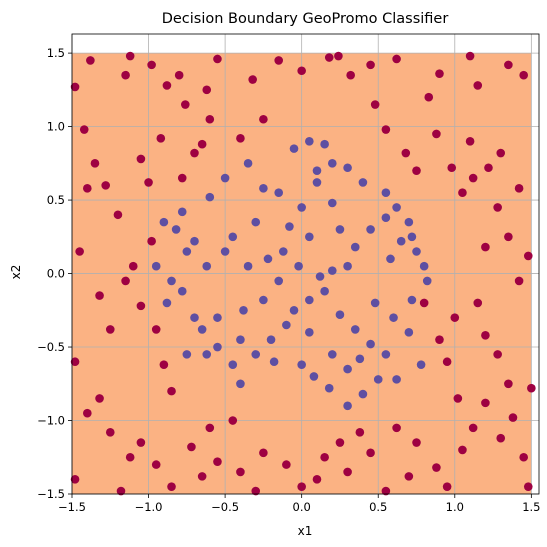  Describe the element at coordinates (305, 19) in the screenshot. I see `chart-title: Decision Boundary GeoPromo Classifier` at that location.